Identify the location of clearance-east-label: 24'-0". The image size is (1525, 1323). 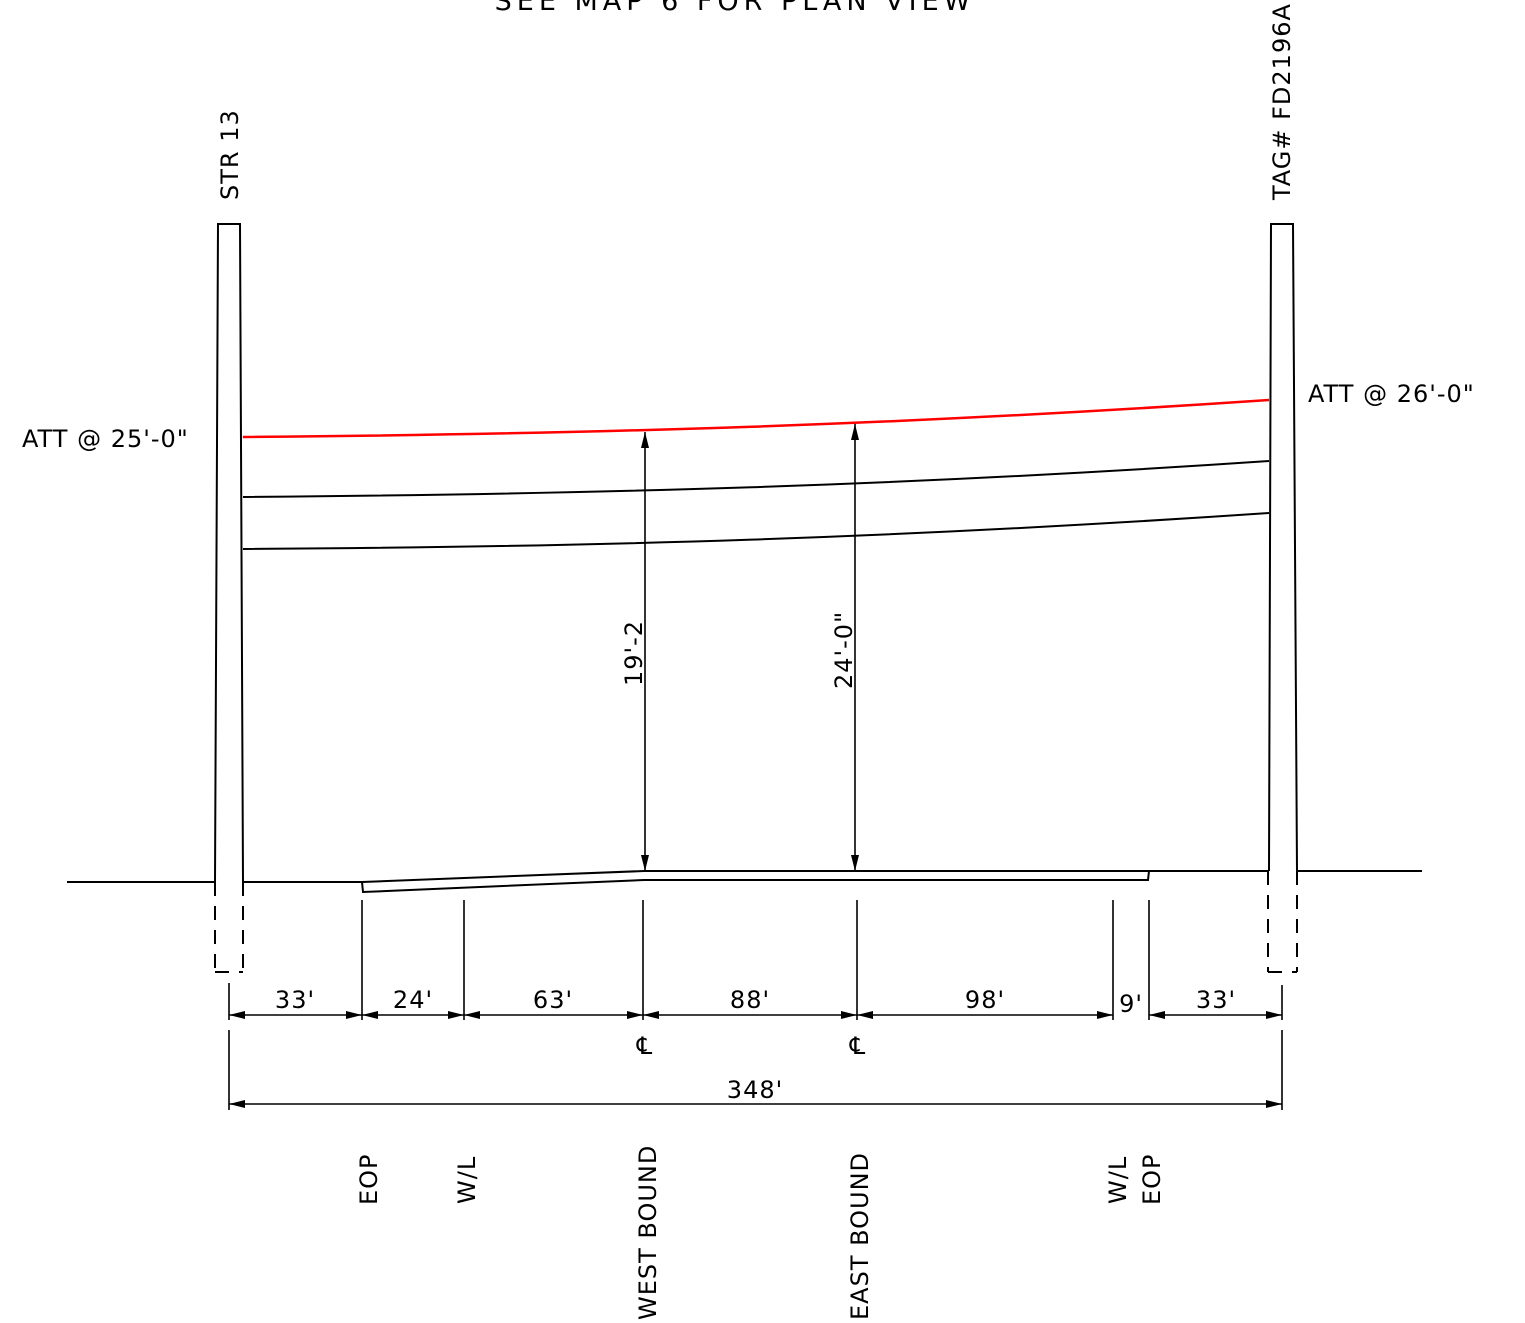
(844, 650).